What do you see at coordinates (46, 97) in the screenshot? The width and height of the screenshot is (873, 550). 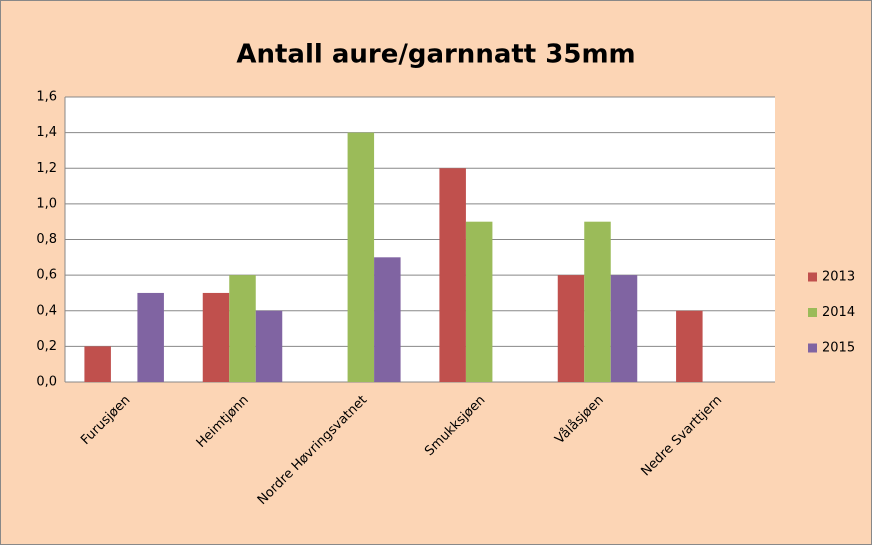 I see `y-tick-label: 1,6` at bounding box center [46, 97].